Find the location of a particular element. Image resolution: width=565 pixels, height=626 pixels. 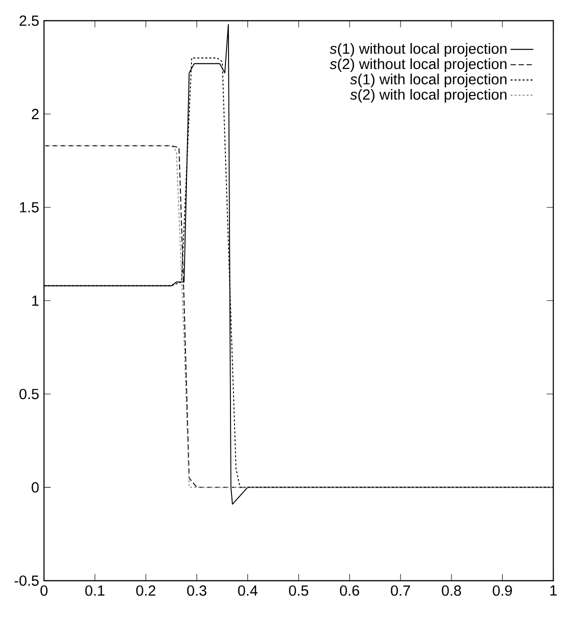

legend-label: s(2) with local projection is located at coordinates (428, 95).